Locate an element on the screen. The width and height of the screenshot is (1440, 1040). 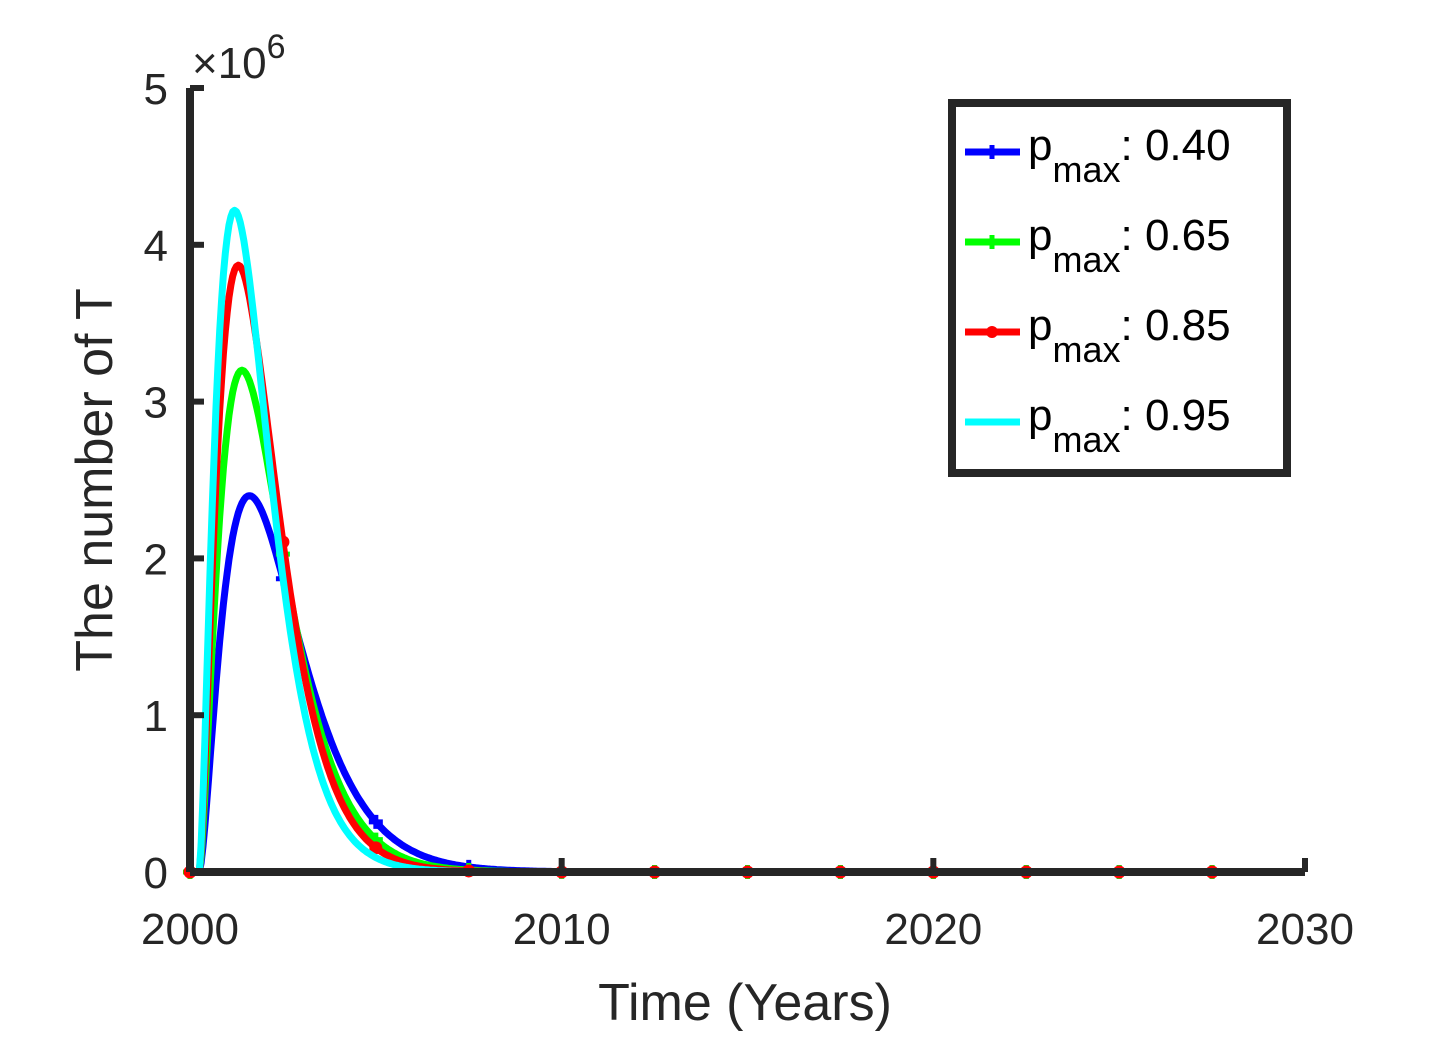
legend-label-0.85: pmax: 0.85 is located at coordinates (1129, 335).